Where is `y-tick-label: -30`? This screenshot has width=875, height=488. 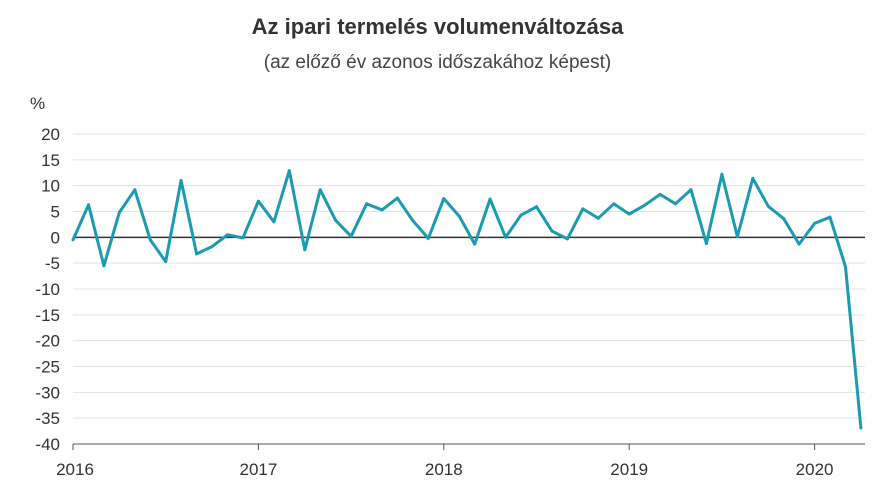
y-tick-label: -30 is located at coordinates (47, 392).